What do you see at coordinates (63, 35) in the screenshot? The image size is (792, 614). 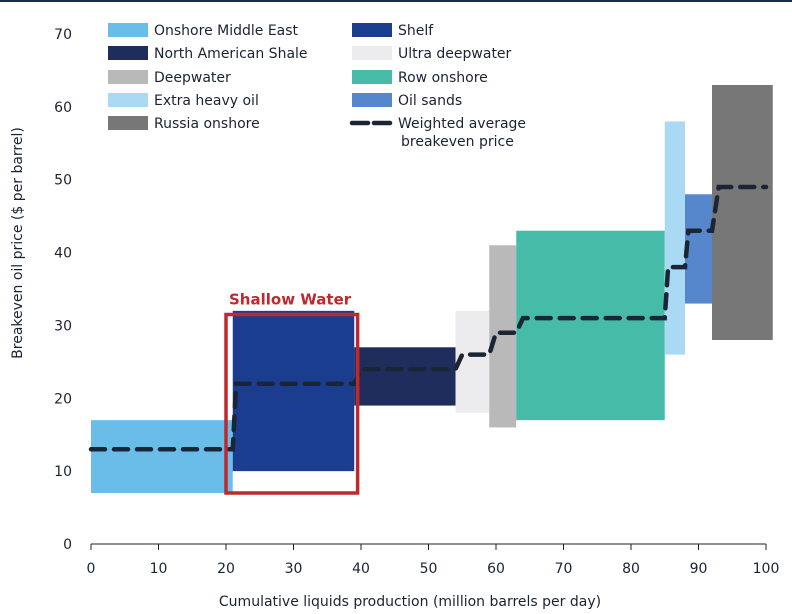 I see `y-tick-label: 70` at bounding box center [63, 35].